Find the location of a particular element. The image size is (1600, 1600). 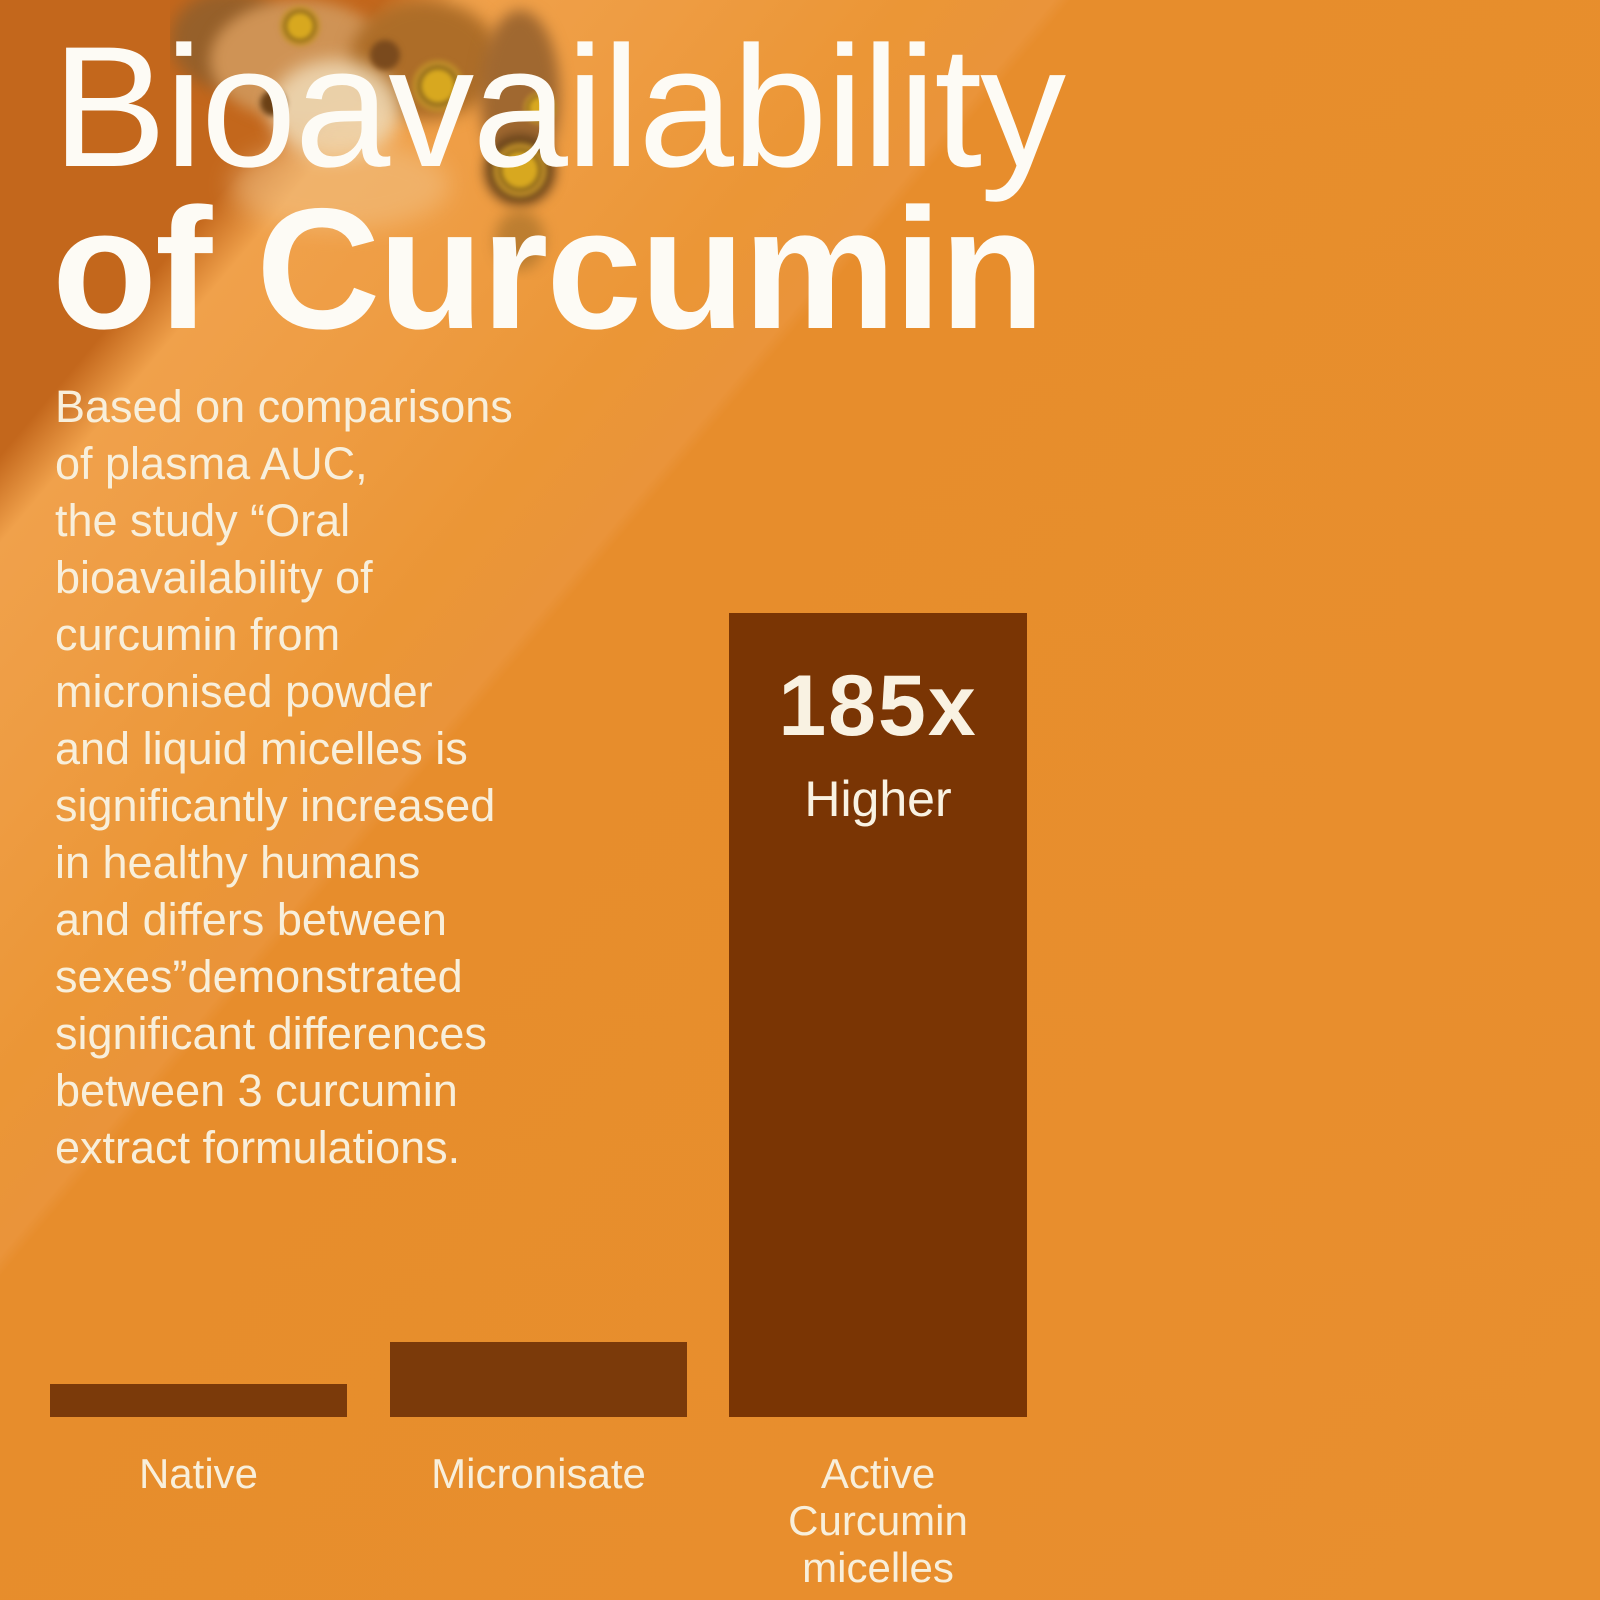

bar-label-active-curcumin-micelles: Active Curcumin micelles is located at coordinates (878, 1520).